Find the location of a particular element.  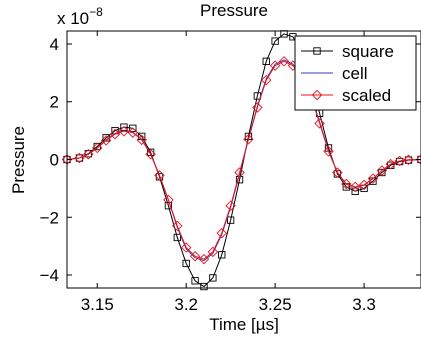

x-tick-label: 3.3 is located at coordinates (364, 304).